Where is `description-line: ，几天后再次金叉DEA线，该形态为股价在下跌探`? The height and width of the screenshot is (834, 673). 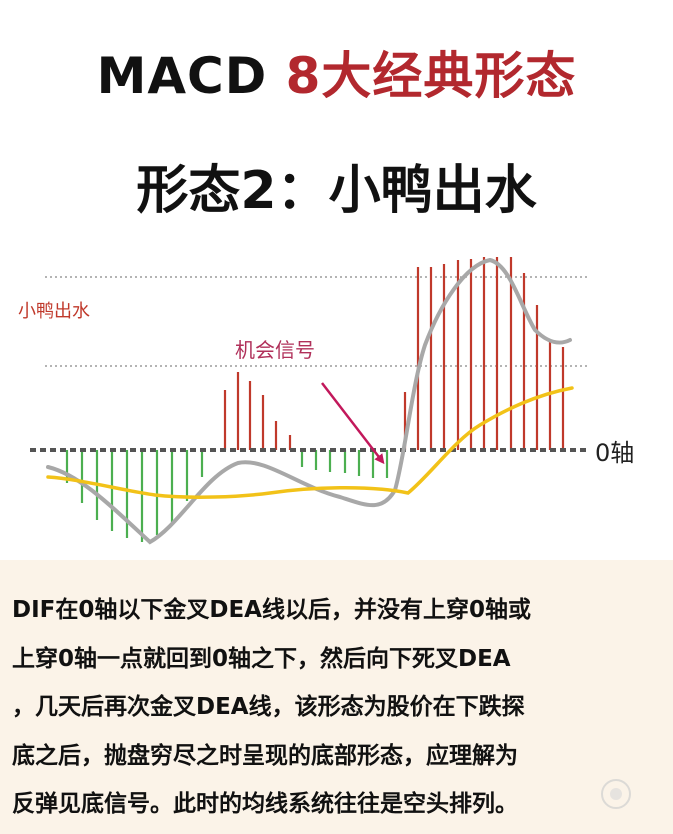 description-line: ，几天后再次金叉DEA线，该形态为股价在下跌探 is located at coordinates (268, 707).